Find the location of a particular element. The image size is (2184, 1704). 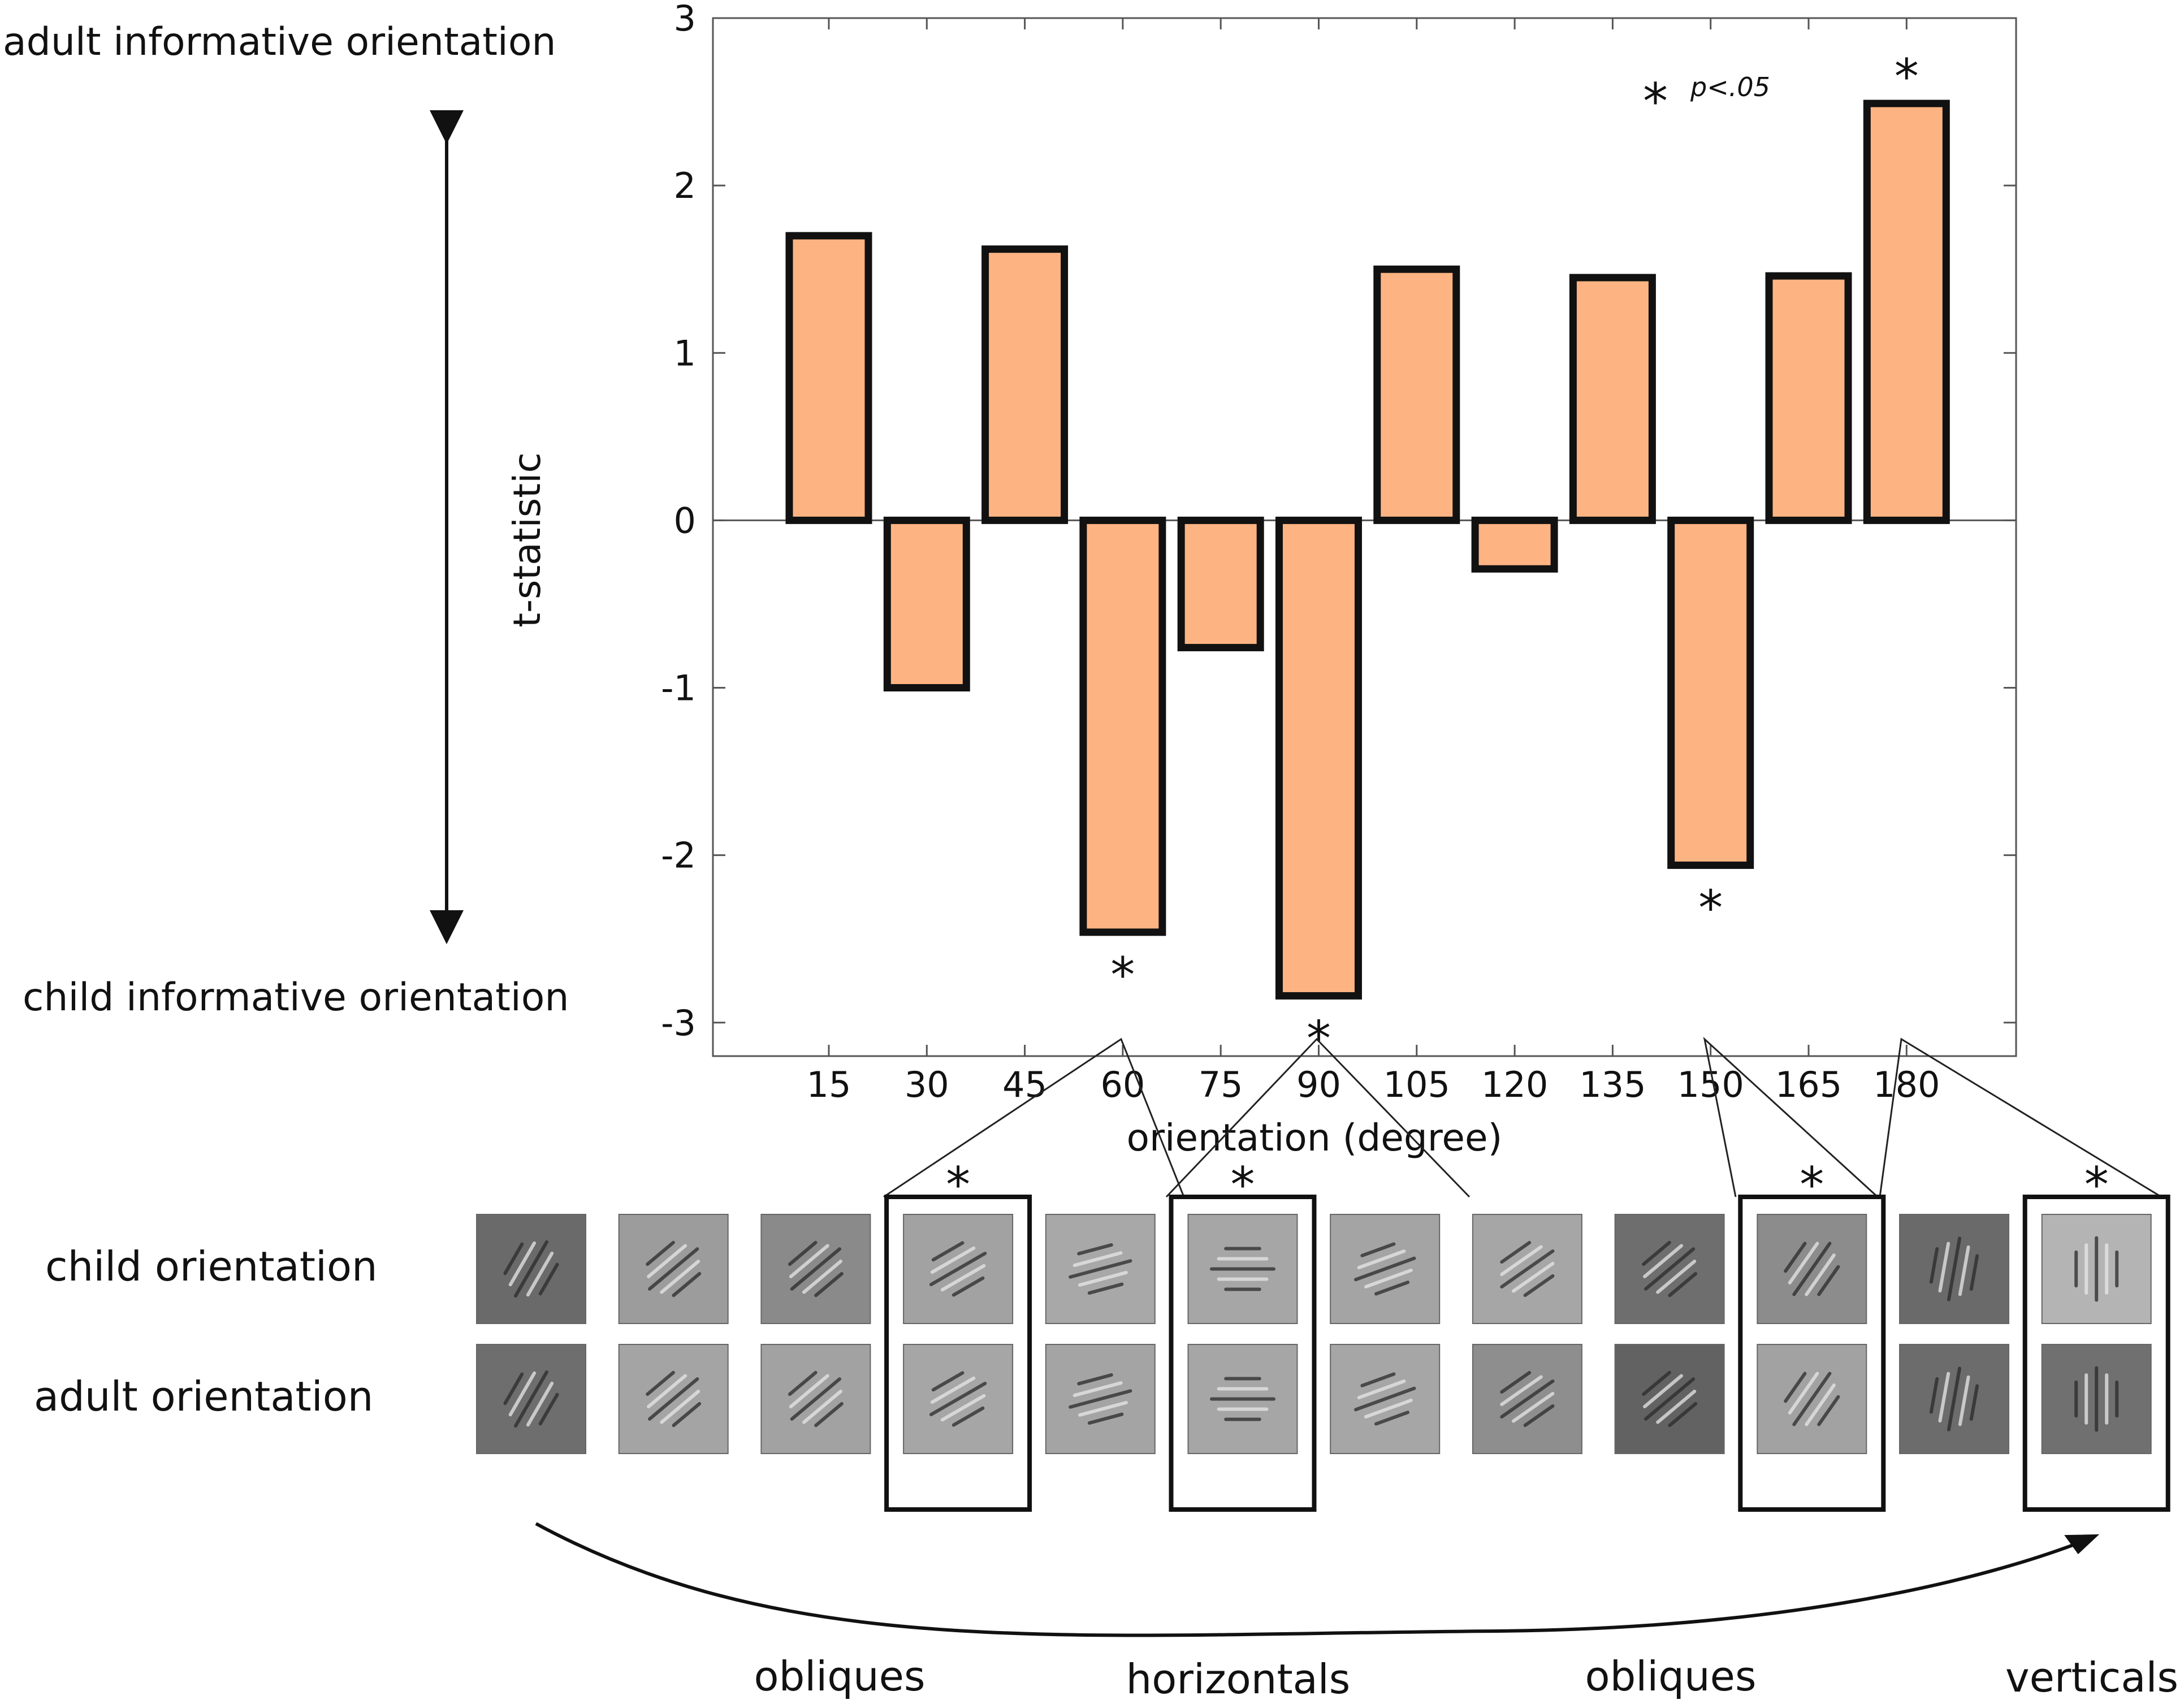

category-horizontals: horizontals is located at coordinates (1238, 1679).